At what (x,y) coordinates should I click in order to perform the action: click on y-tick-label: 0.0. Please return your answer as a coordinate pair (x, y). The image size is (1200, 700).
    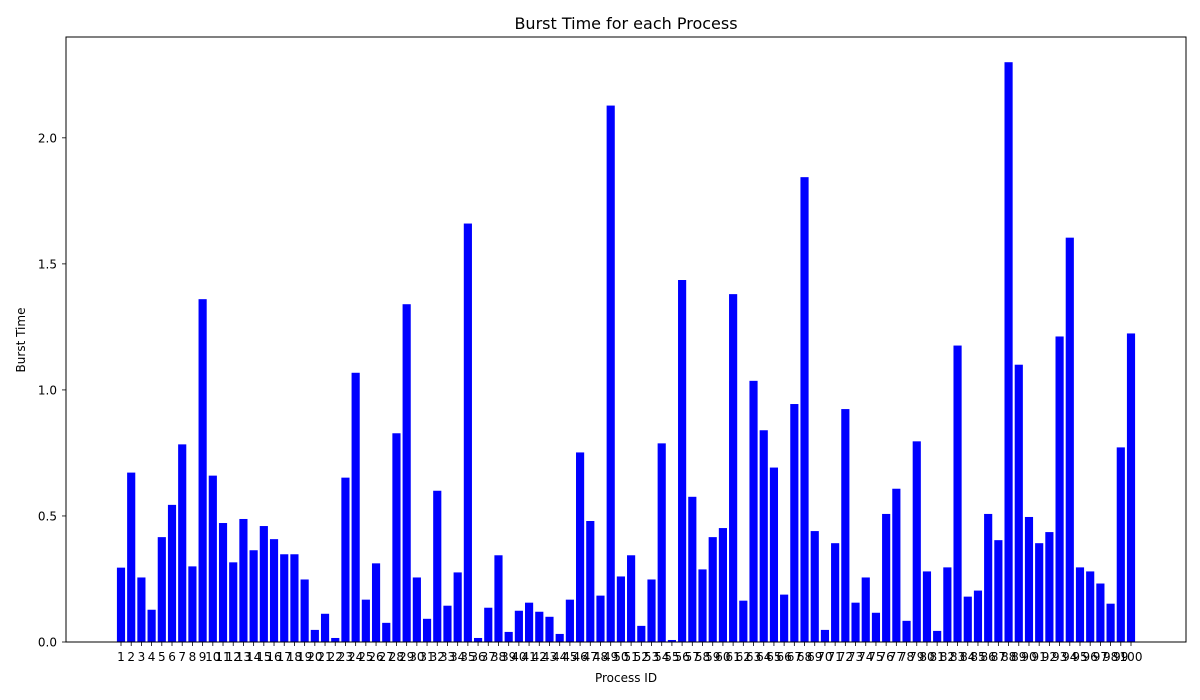
    Looking at the image, I should click on (47, 643).